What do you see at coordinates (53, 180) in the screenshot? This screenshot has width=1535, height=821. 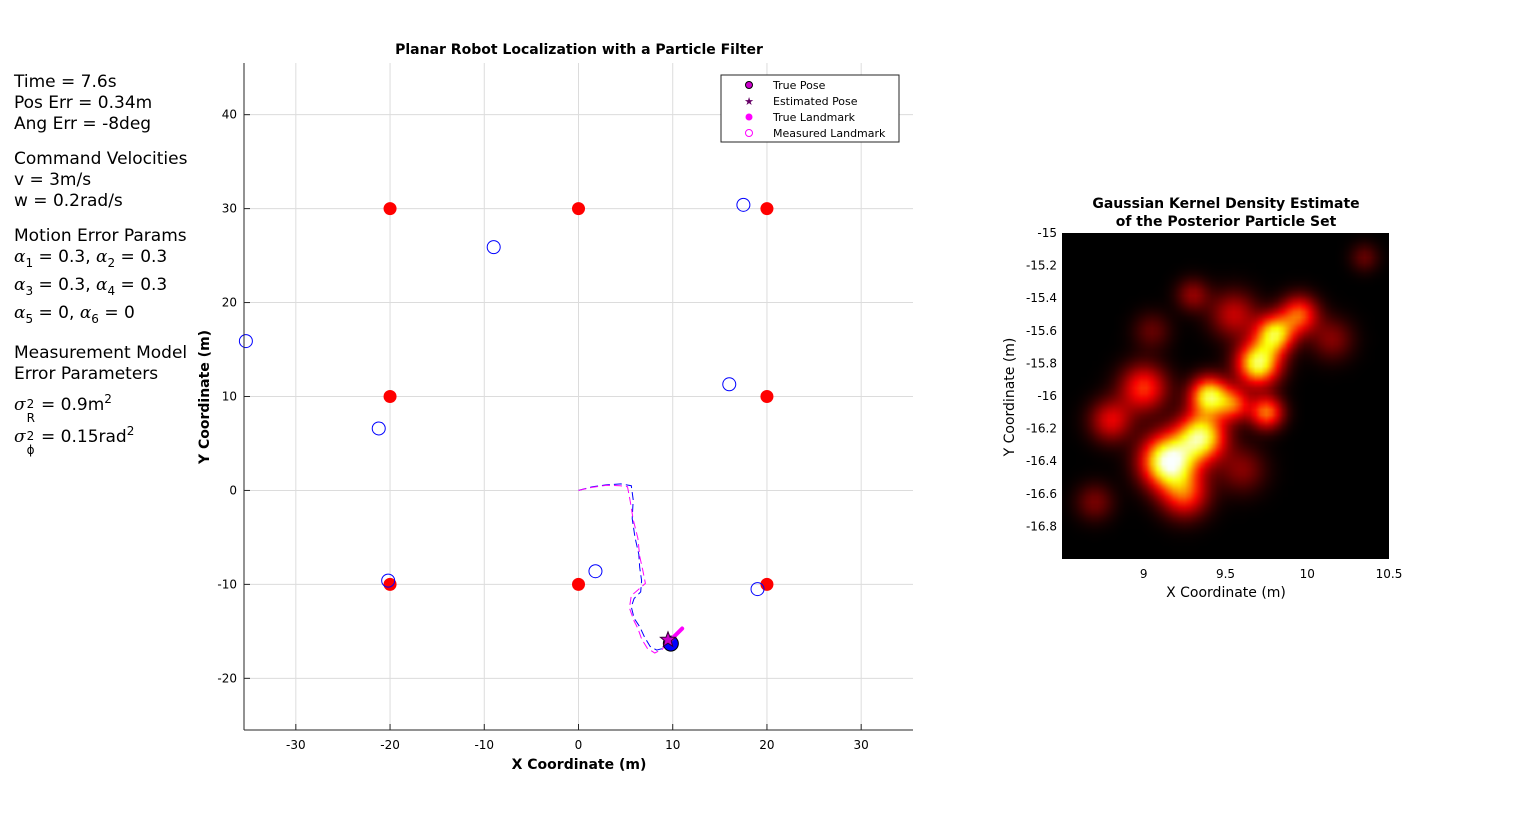 I see `linear-velocity-readout: v = 3m/s` at bounding box center [53, 180].